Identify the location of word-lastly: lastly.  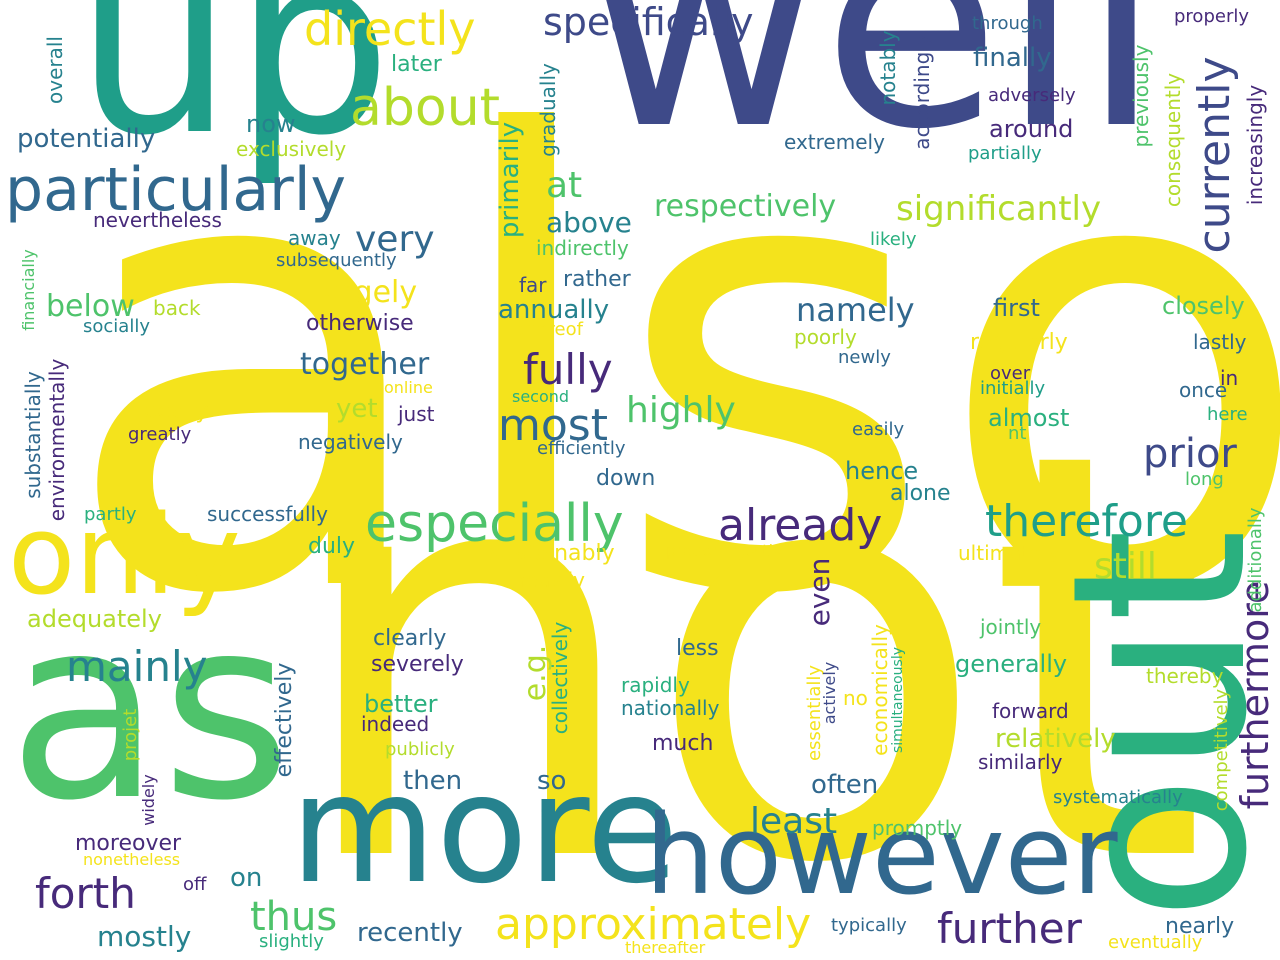
(1220, 342).